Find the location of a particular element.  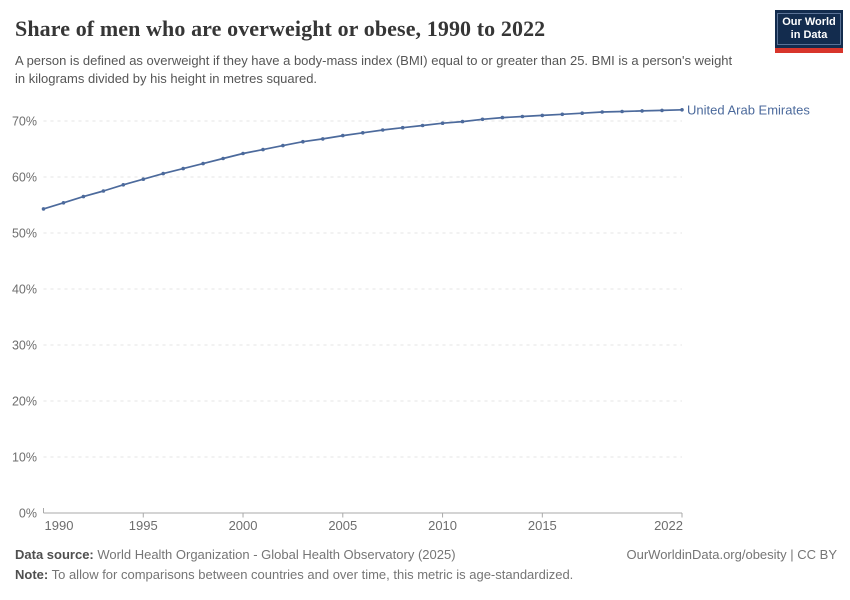

x-axis-tick-label: 2015 is located at coordinates (542, 525).